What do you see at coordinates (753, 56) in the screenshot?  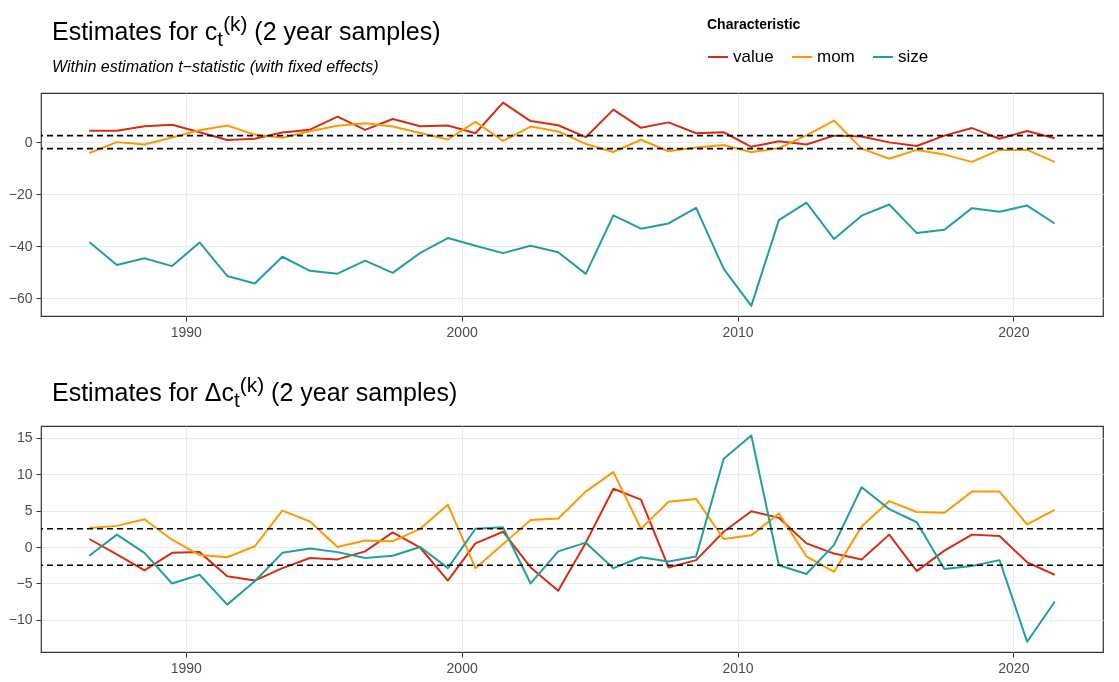 I see `legend-label: value` at bounding box center [753, 56].